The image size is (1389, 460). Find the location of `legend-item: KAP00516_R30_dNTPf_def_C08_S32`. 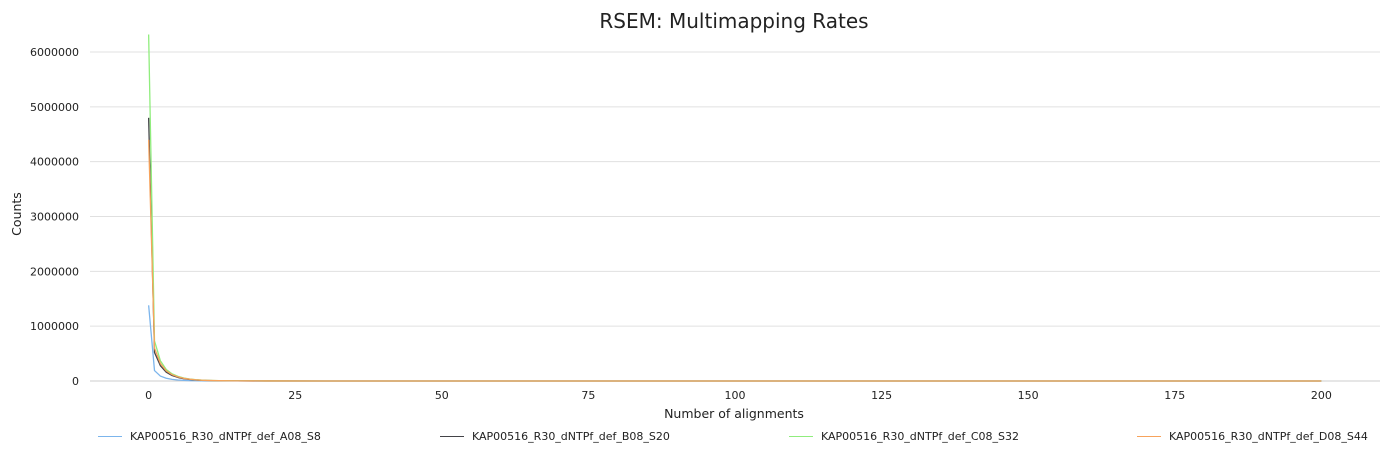

legend-item: KAP00516_R30_dNTPf_def_C08_S32 is located at coordinates (904, 436).